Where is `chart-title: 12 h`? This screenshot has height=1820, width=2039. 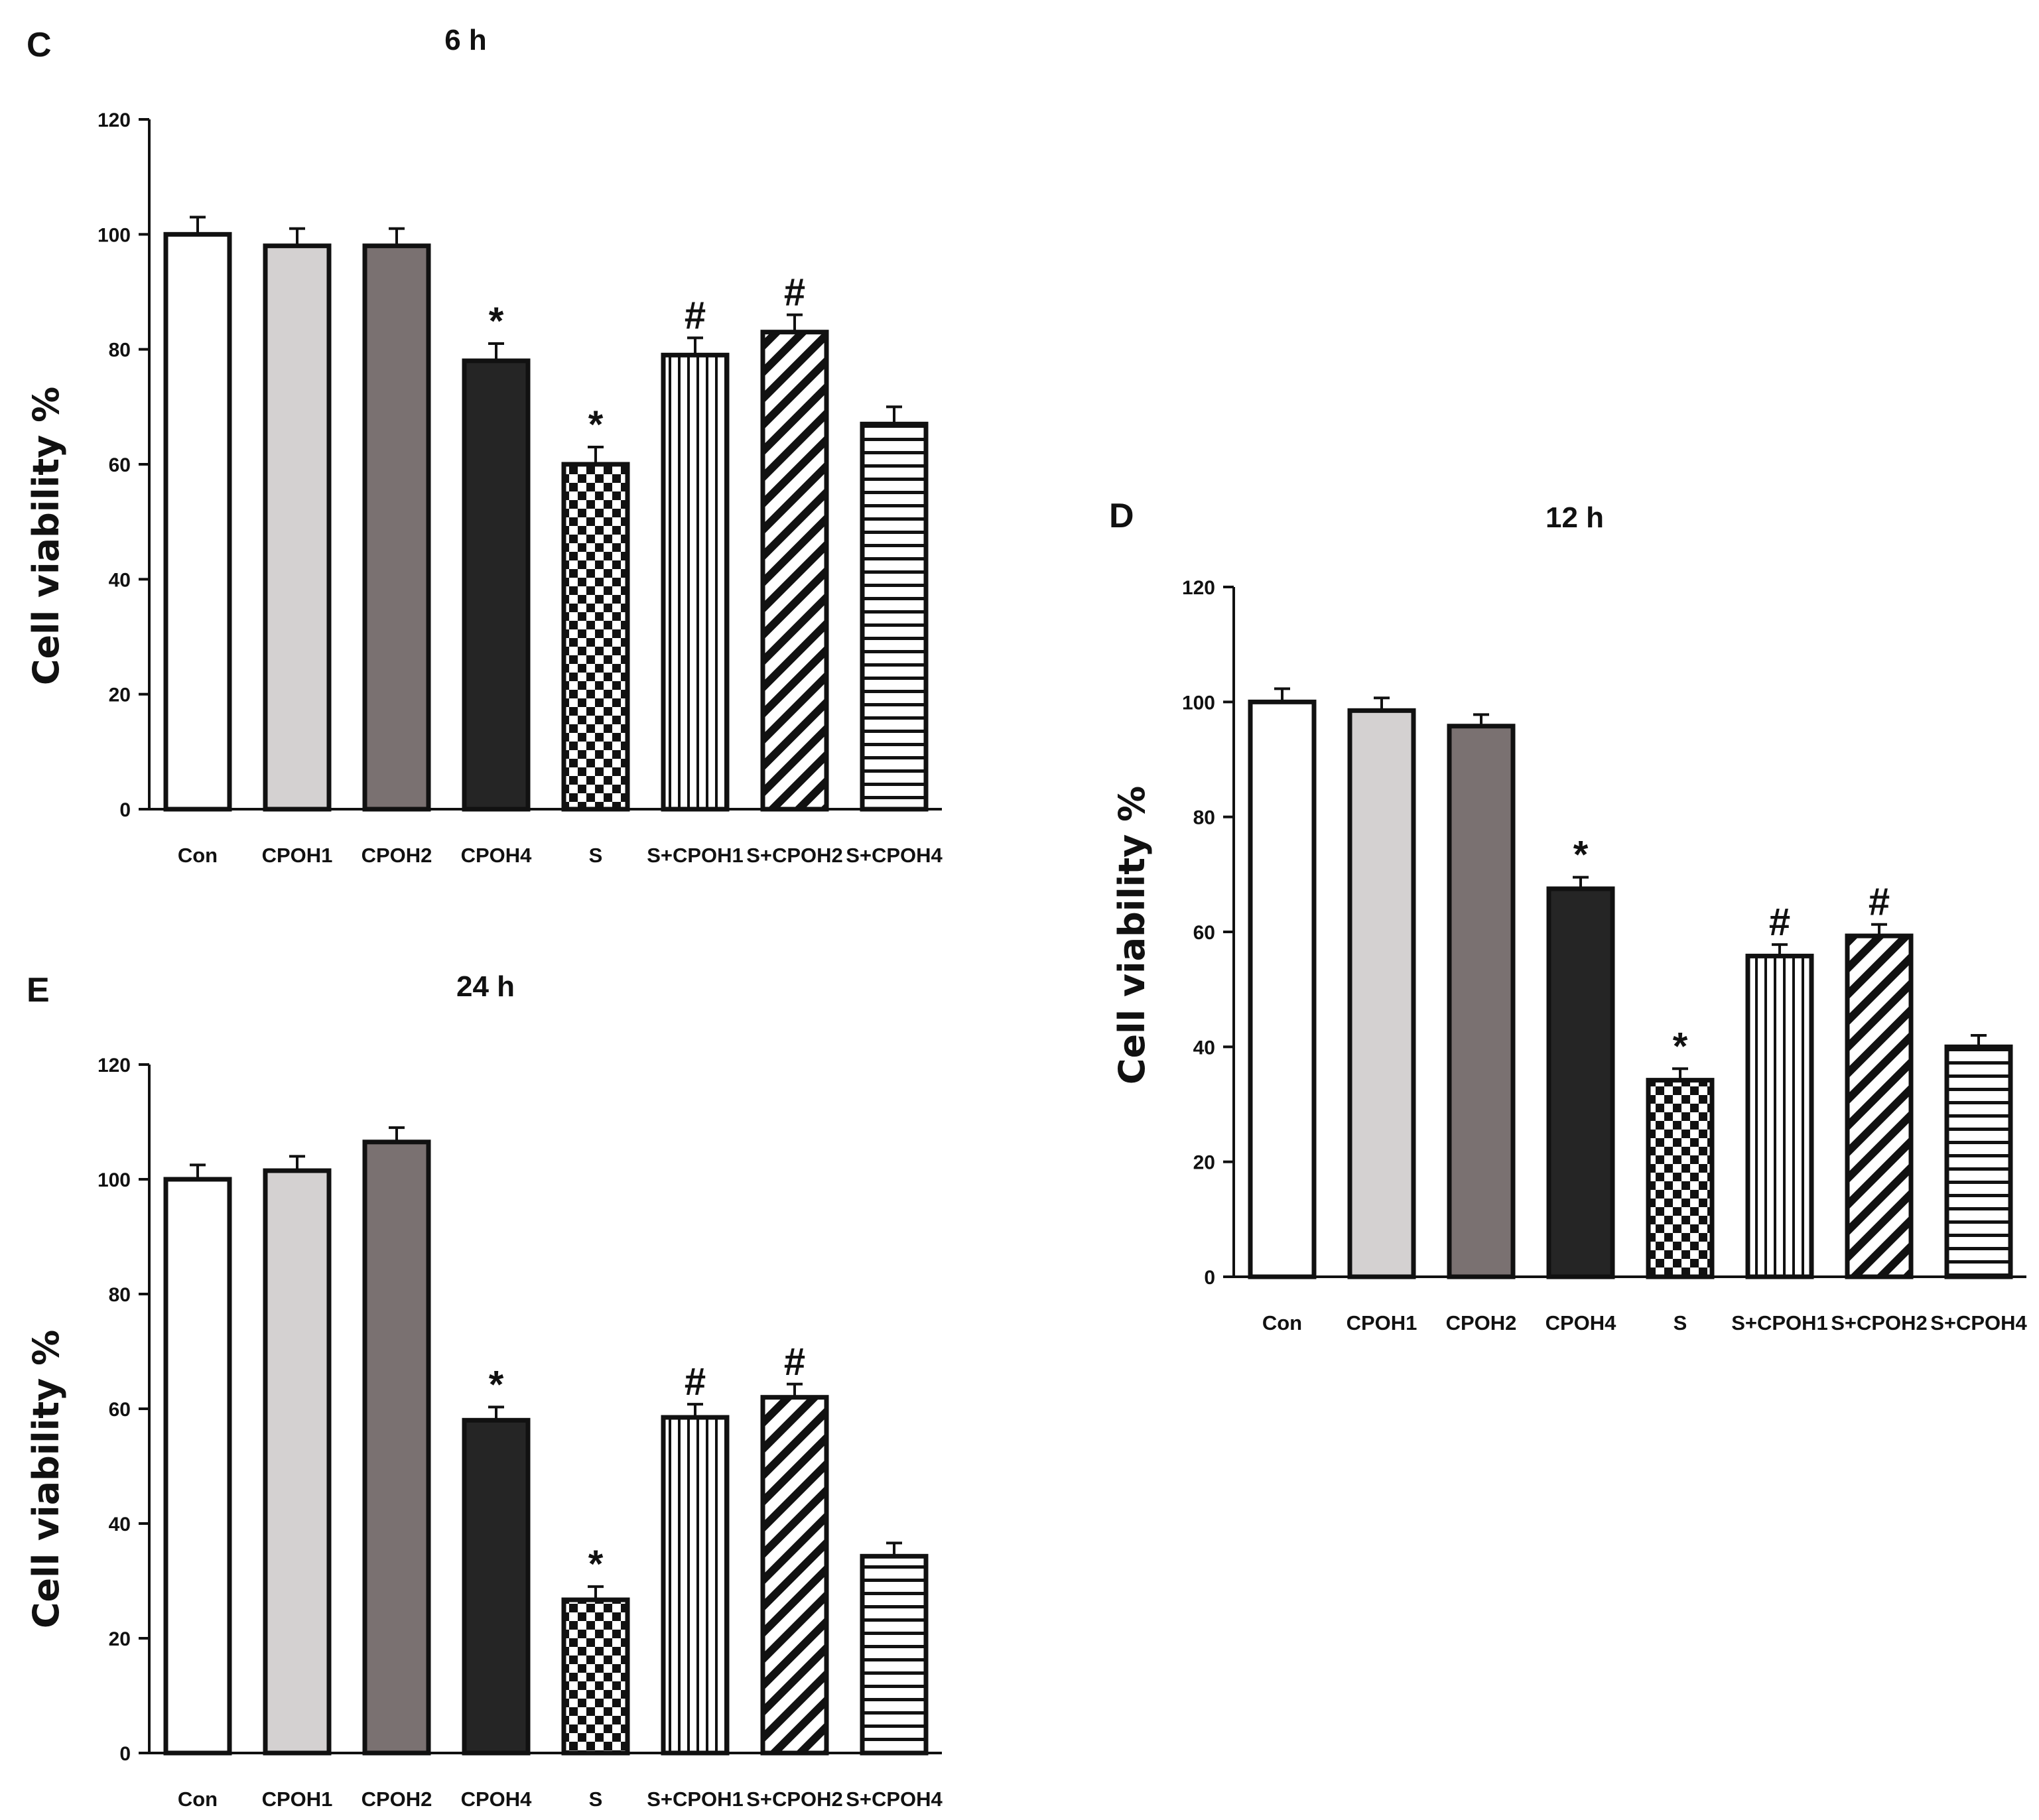
chart-title: 12 h is located at coordinates (1575, 517).